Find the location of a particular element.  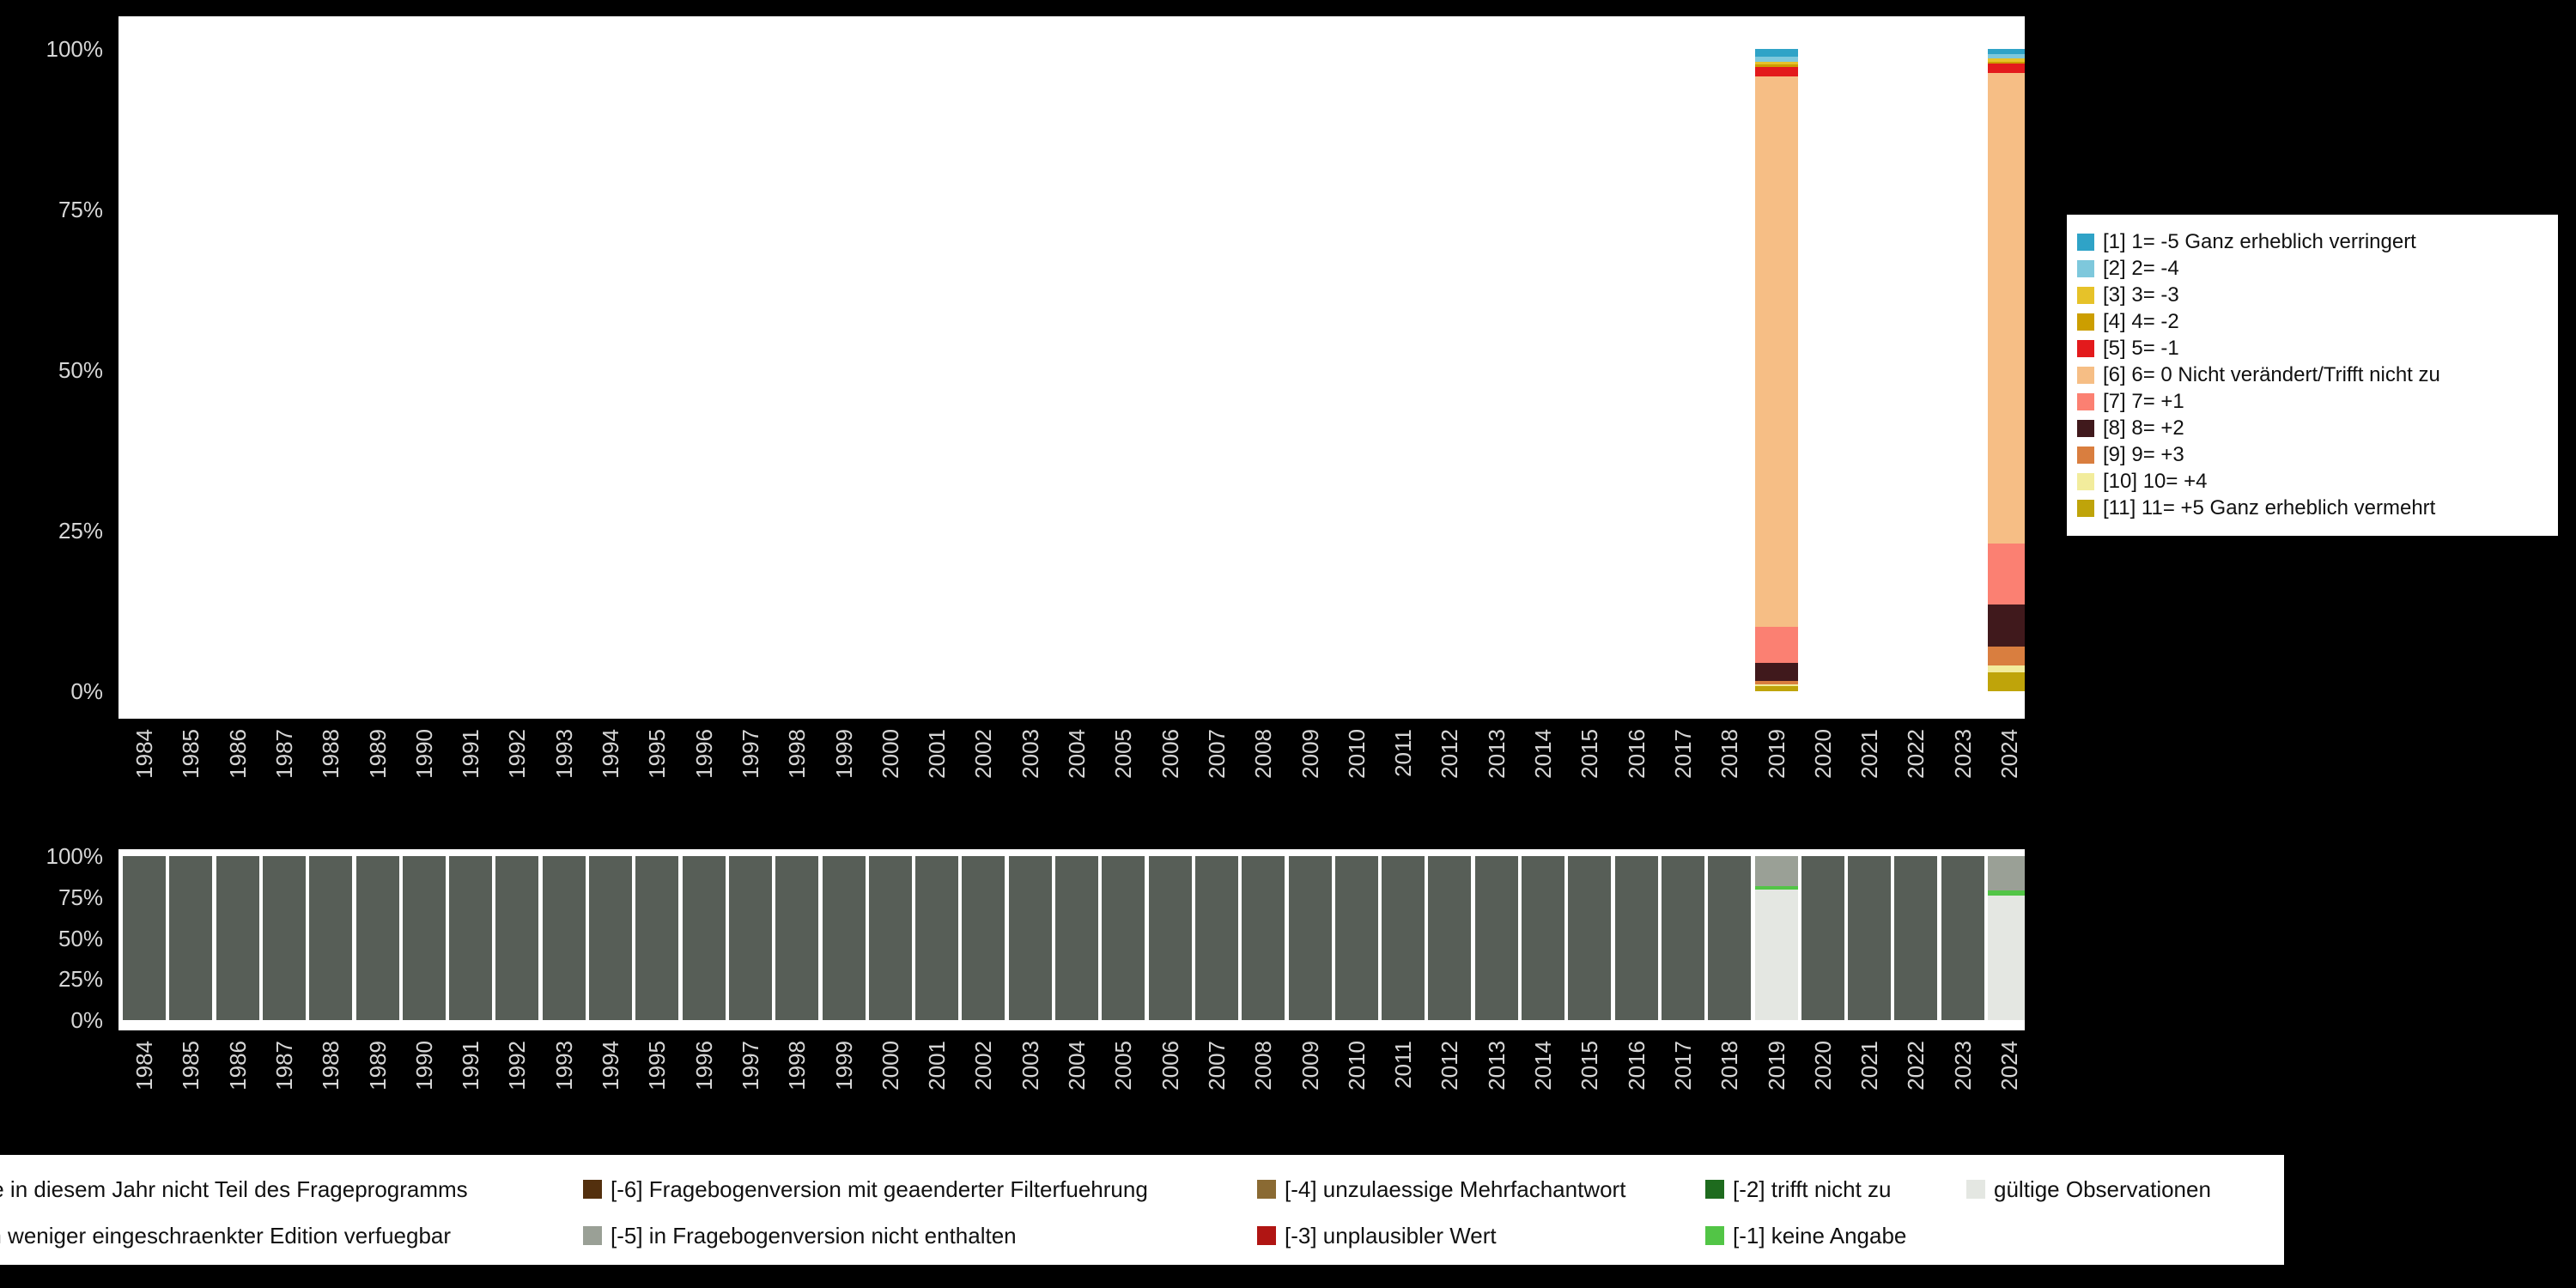

bar-segment-2020--8 is located at coordinates (1822, 938).